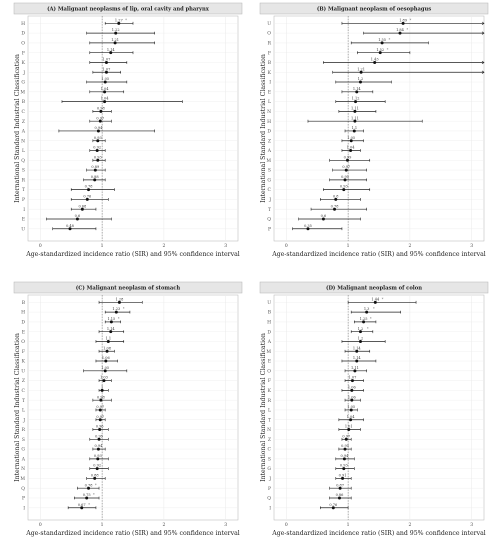  I want to click on sir-value-label: 0.95, so click(345, 177).